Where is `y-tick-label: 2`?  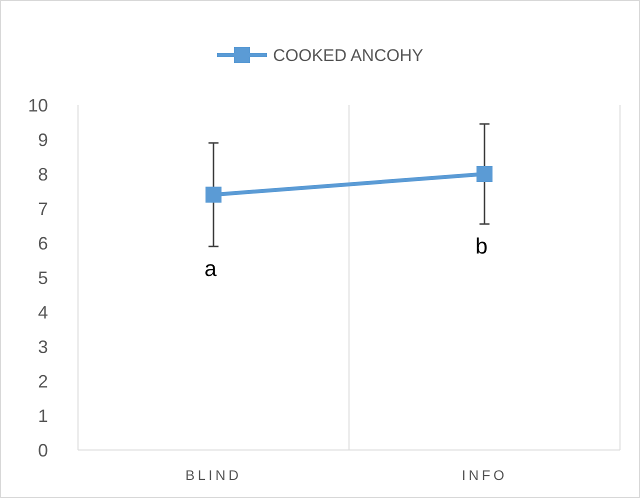
y-tick-label: 2 is located at coordinates (43, 381).